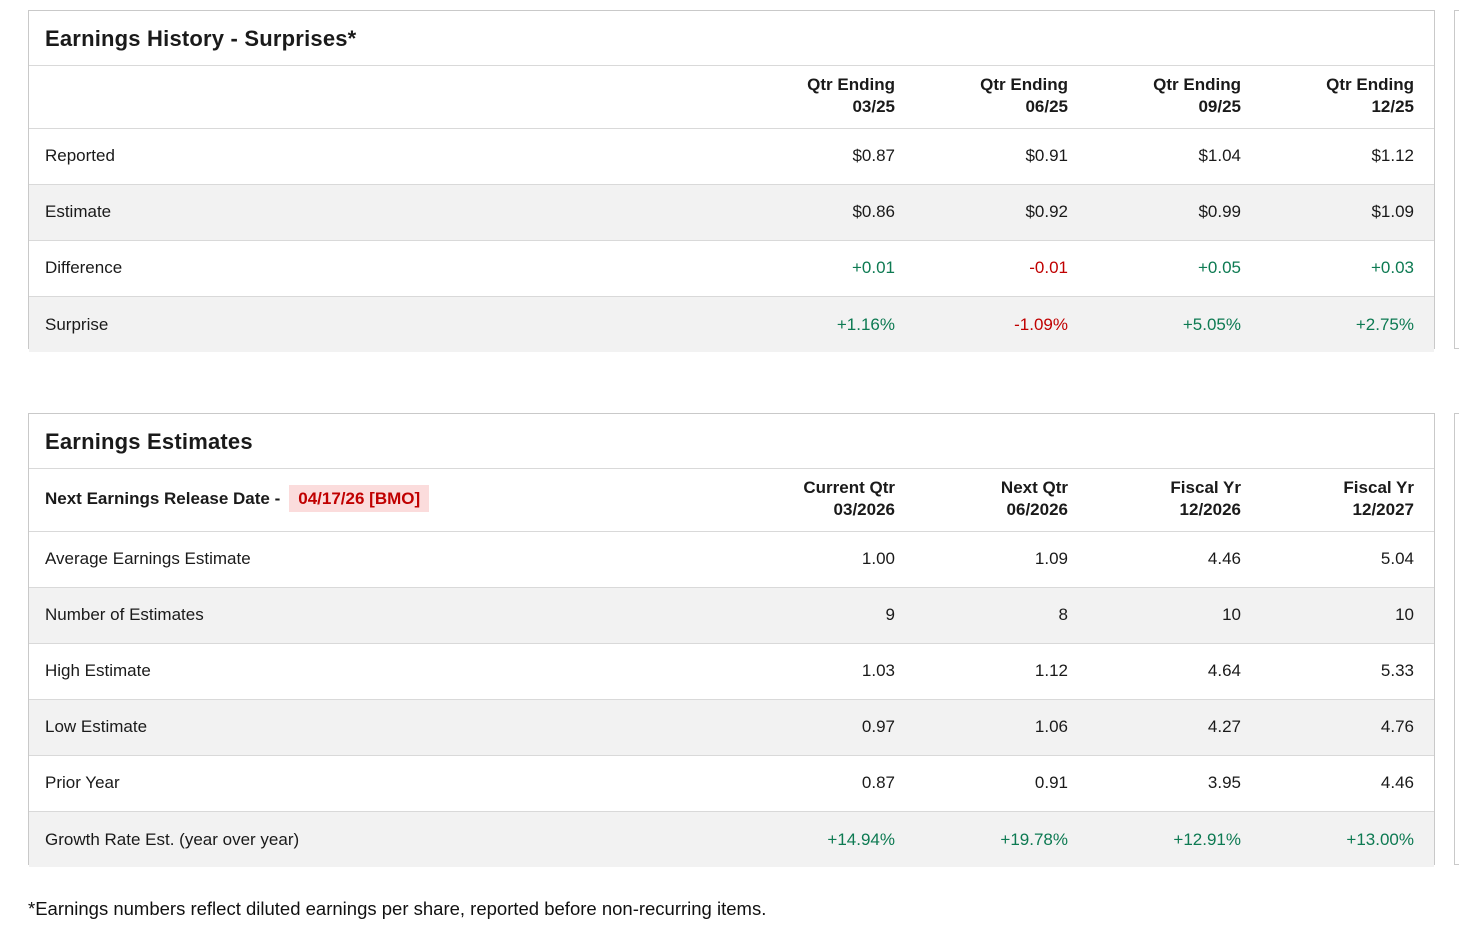 Image resolution: width=1459 pixels, height=951 pixels. Describe the element at coordinates (1001, 783) in the screenshot. I see `cell-value: 0.91` at that location.